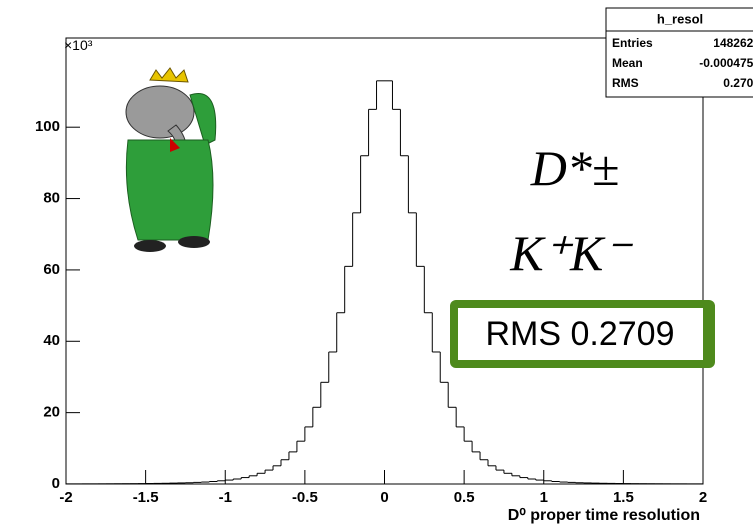 The width and height of the screenshot is (753, 531). What do you see at coordinates (464, 497) in the screenshot?
I see `x-tick-label: 0.5` at bounding box center [464, 497].